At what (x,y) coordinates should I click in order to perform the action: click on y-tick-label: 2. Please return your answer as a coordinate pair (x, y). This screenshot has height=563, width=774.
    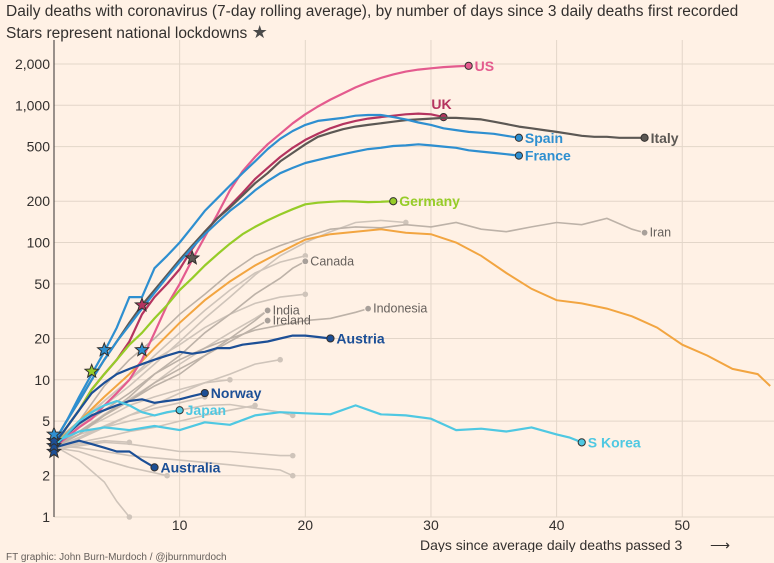
    Looking at the image, I should click on (46, 476).